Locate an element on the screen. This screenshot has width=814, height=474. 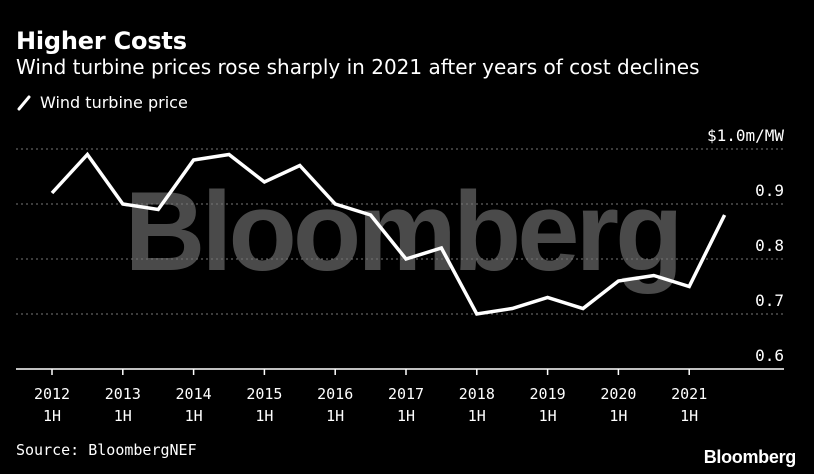
x-tick-label-year: 2021 is located at coordinates (689, 394).